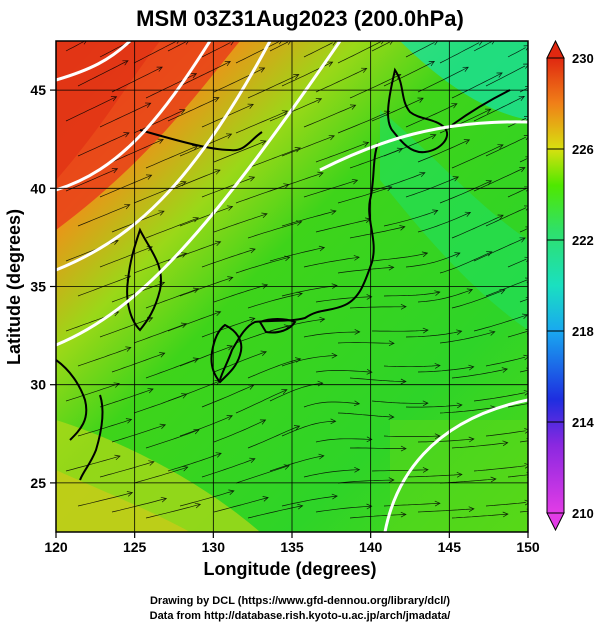  What do you see at coordinates (277, 326) in the screenshot?
I see `japan-shikoku-coastline` at bounding box center [277, 326].